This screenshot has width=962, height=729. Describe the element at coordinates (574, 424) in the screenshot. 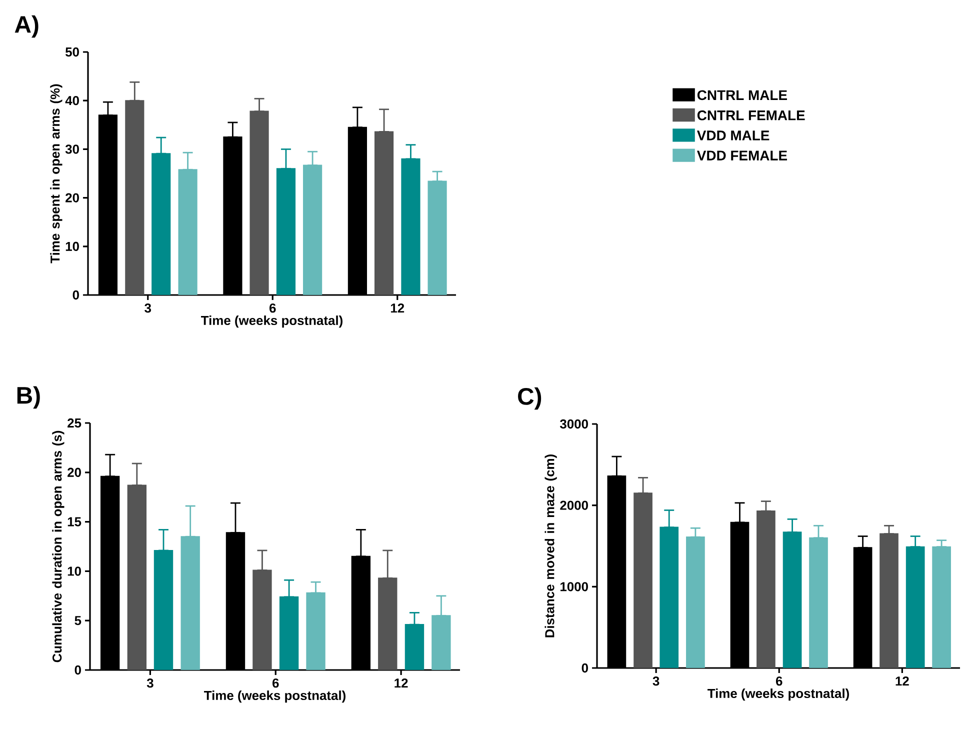

I see `y-tick-label: 3000` at that location.